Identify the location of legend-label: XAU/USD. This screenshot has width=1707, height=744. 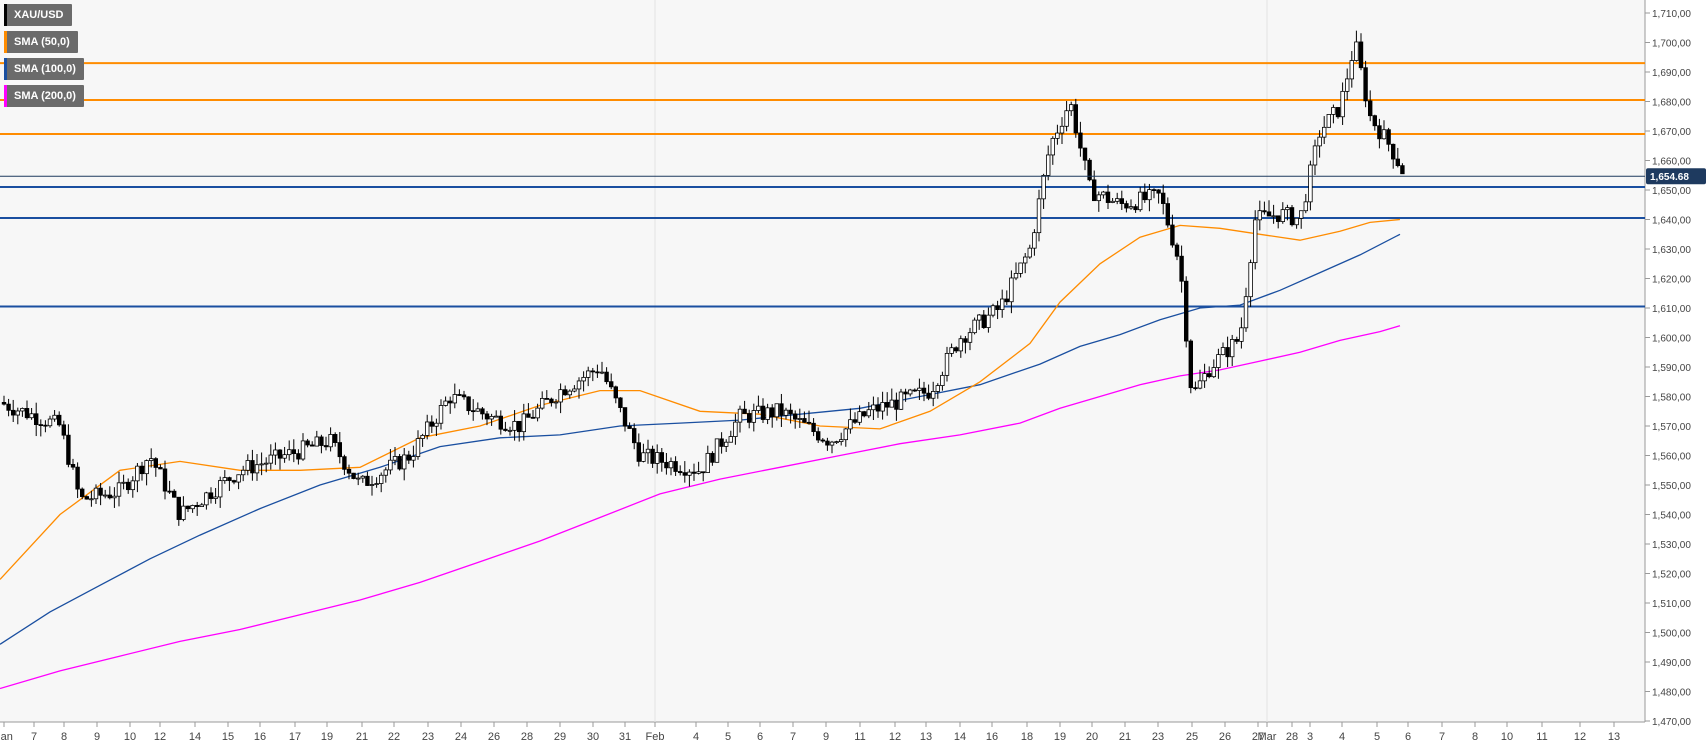
(39, 15).